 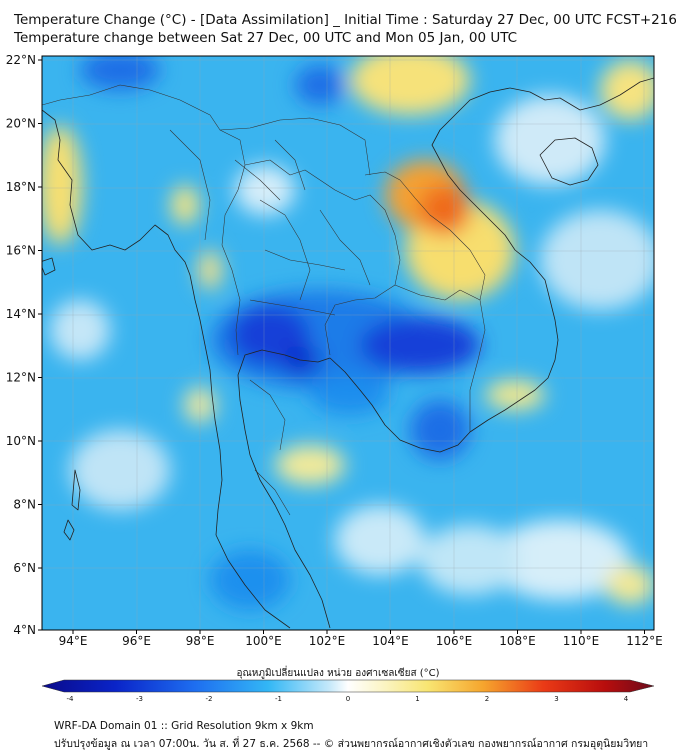 I want to click on colorbar-tick-label: -2, so click(x=209, y=699).